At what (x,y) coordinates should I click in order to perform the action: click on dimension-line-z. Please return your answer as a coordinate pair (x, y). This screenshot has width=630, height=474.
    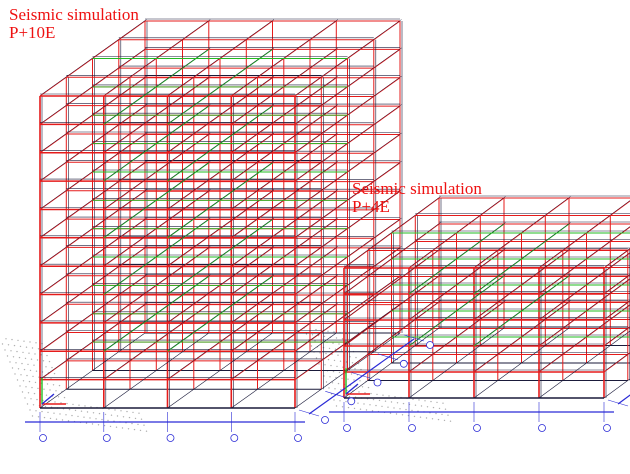
    Looking at the image, I should click on (361, 376).